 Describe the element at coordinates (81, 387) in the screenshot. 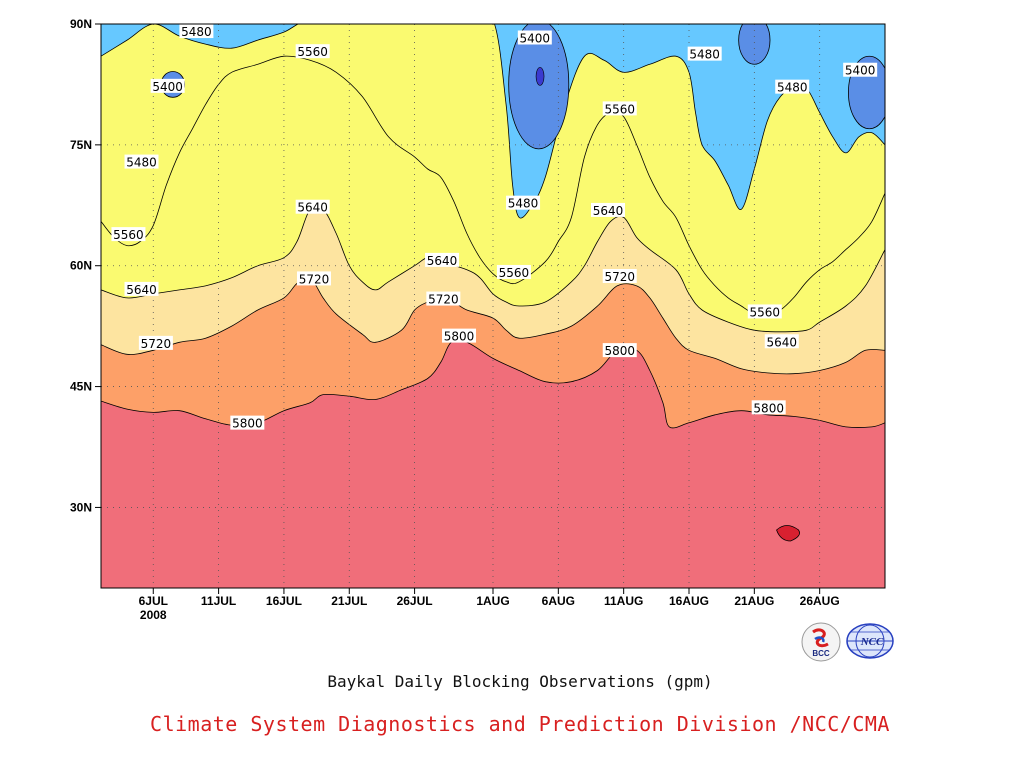

I see `y-tick-label: 45N` at that location.